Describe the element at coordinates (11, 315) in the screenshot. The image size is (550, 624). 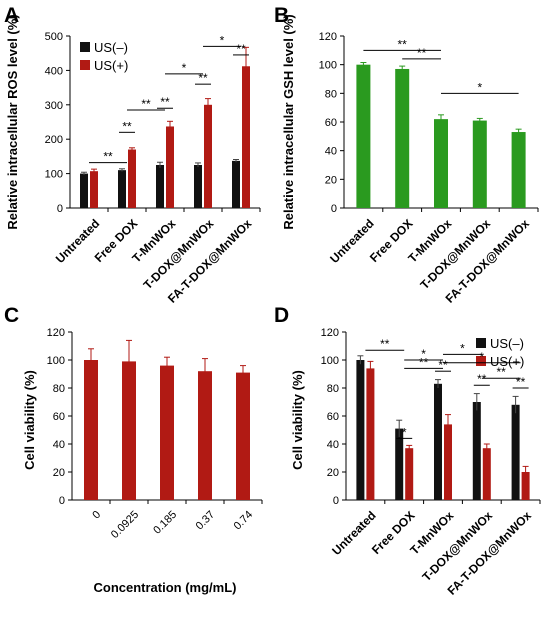
I see `panel-c-letter: C` at that location.